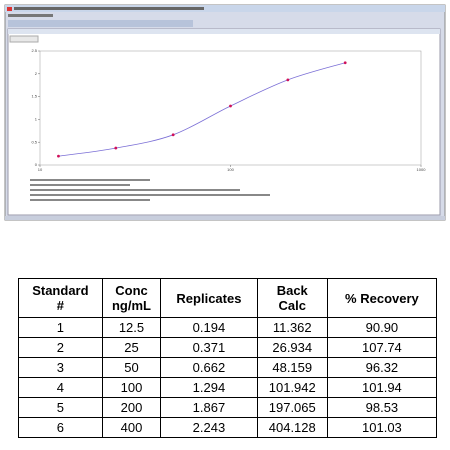 This screenshot has width=450, height=450. I want to click on table-cell: 50, so click(131, 367).